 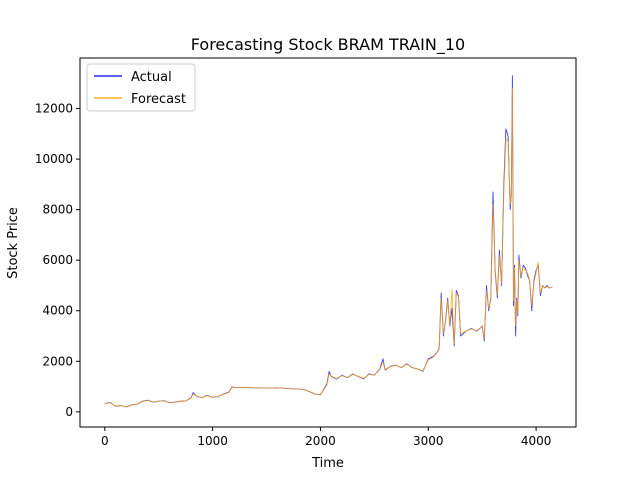 I want to click on legend-label-actual: Actual, so click(x=151, y=77).